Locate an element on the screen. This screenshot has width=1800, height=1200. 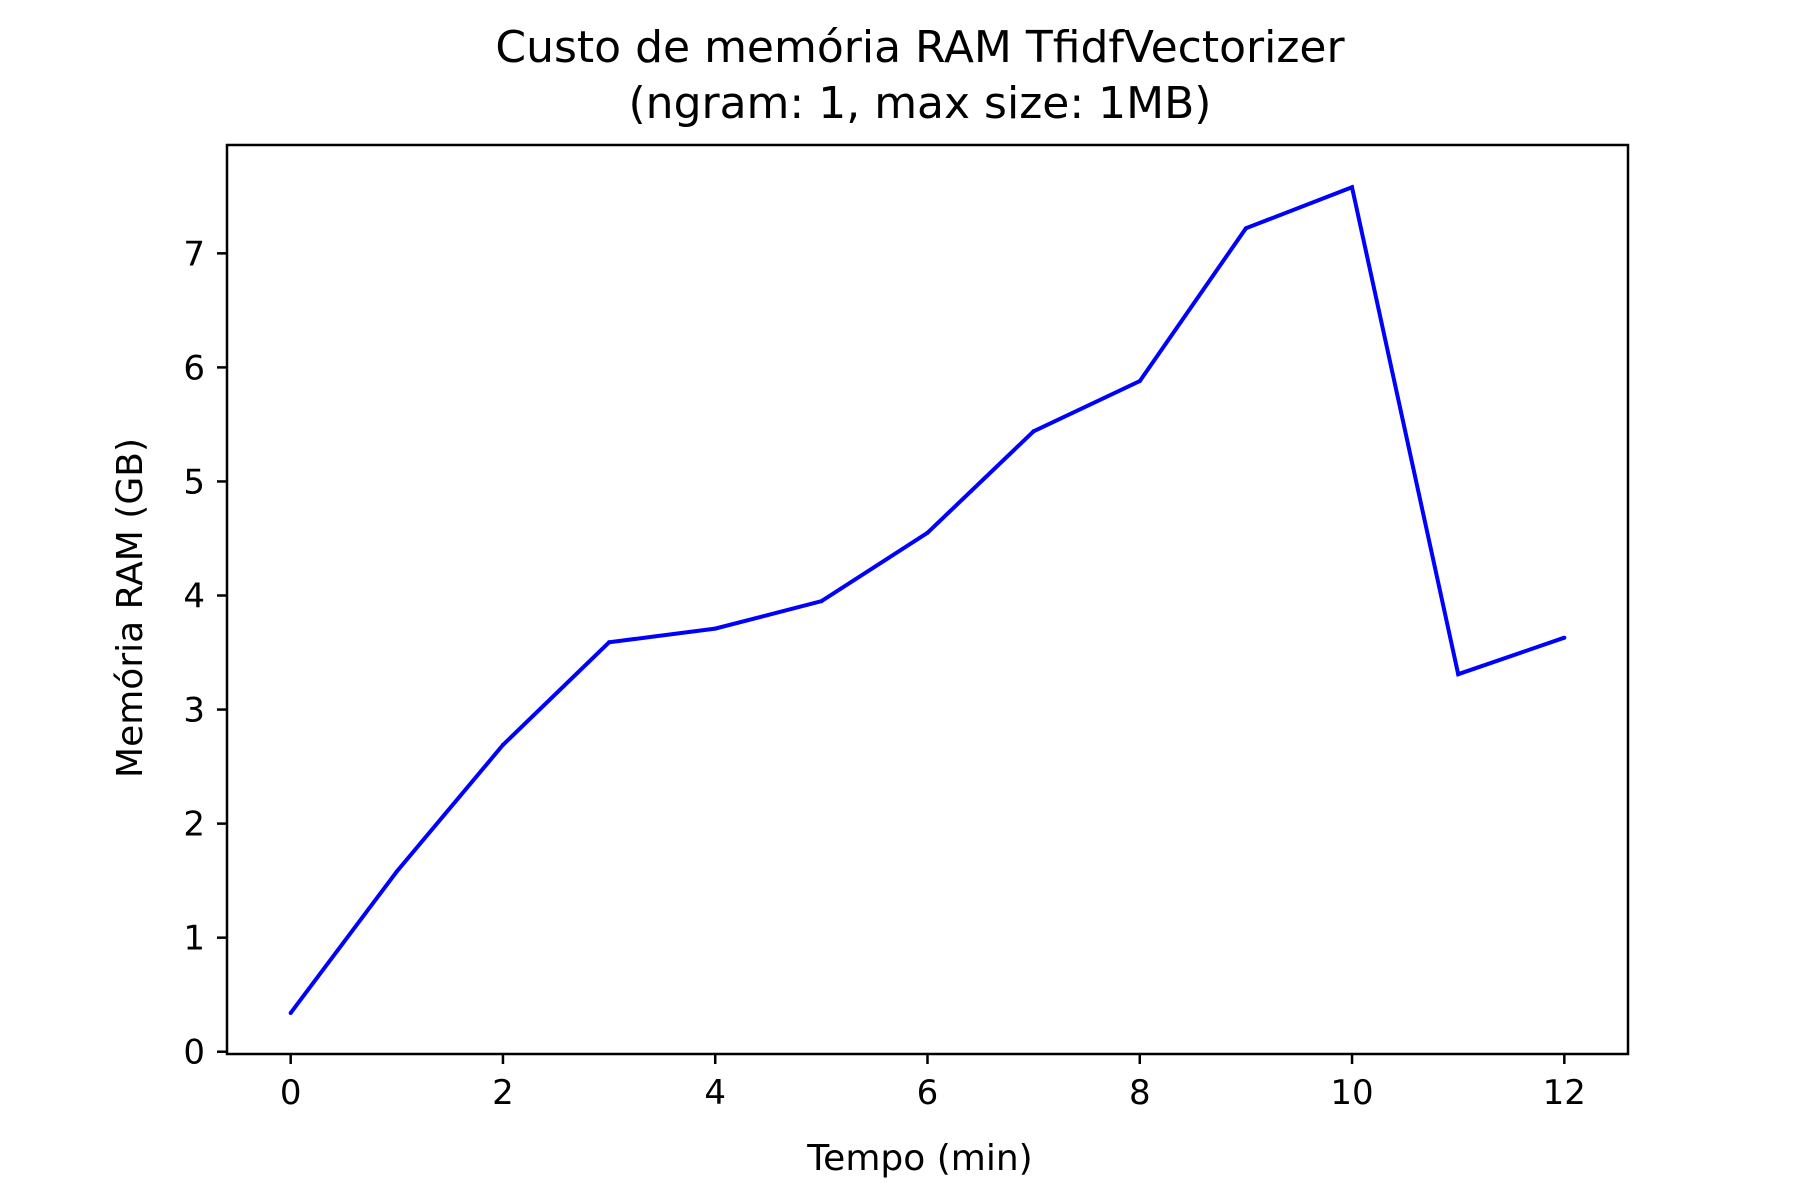
y-axis-label: Memória RAM (GB) is located at coordinates (130, 608).